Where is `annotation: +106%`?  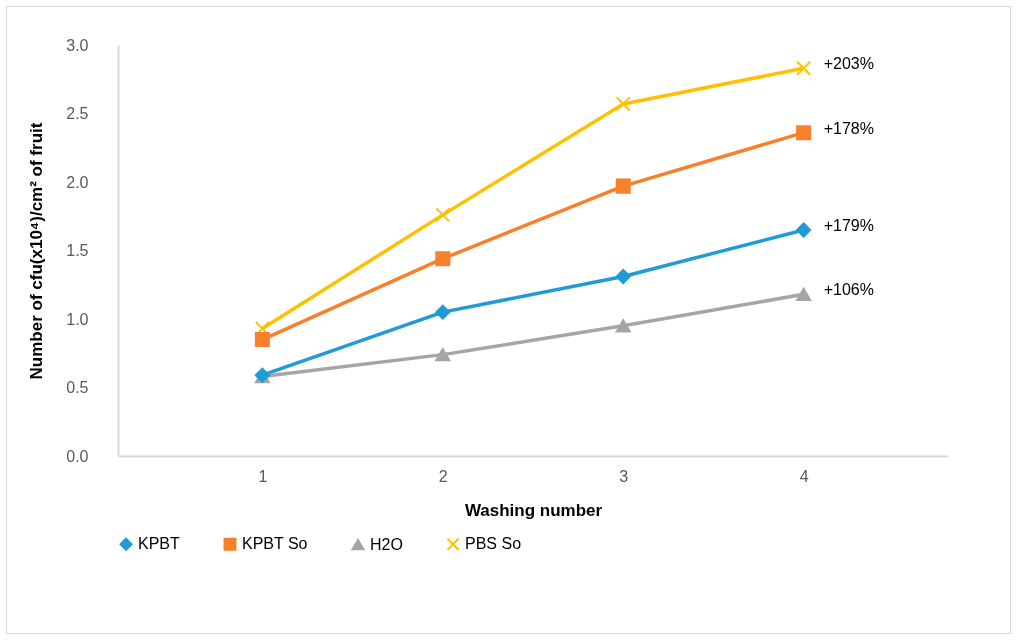 annotation: +106% is located at coordinates (848, 290).